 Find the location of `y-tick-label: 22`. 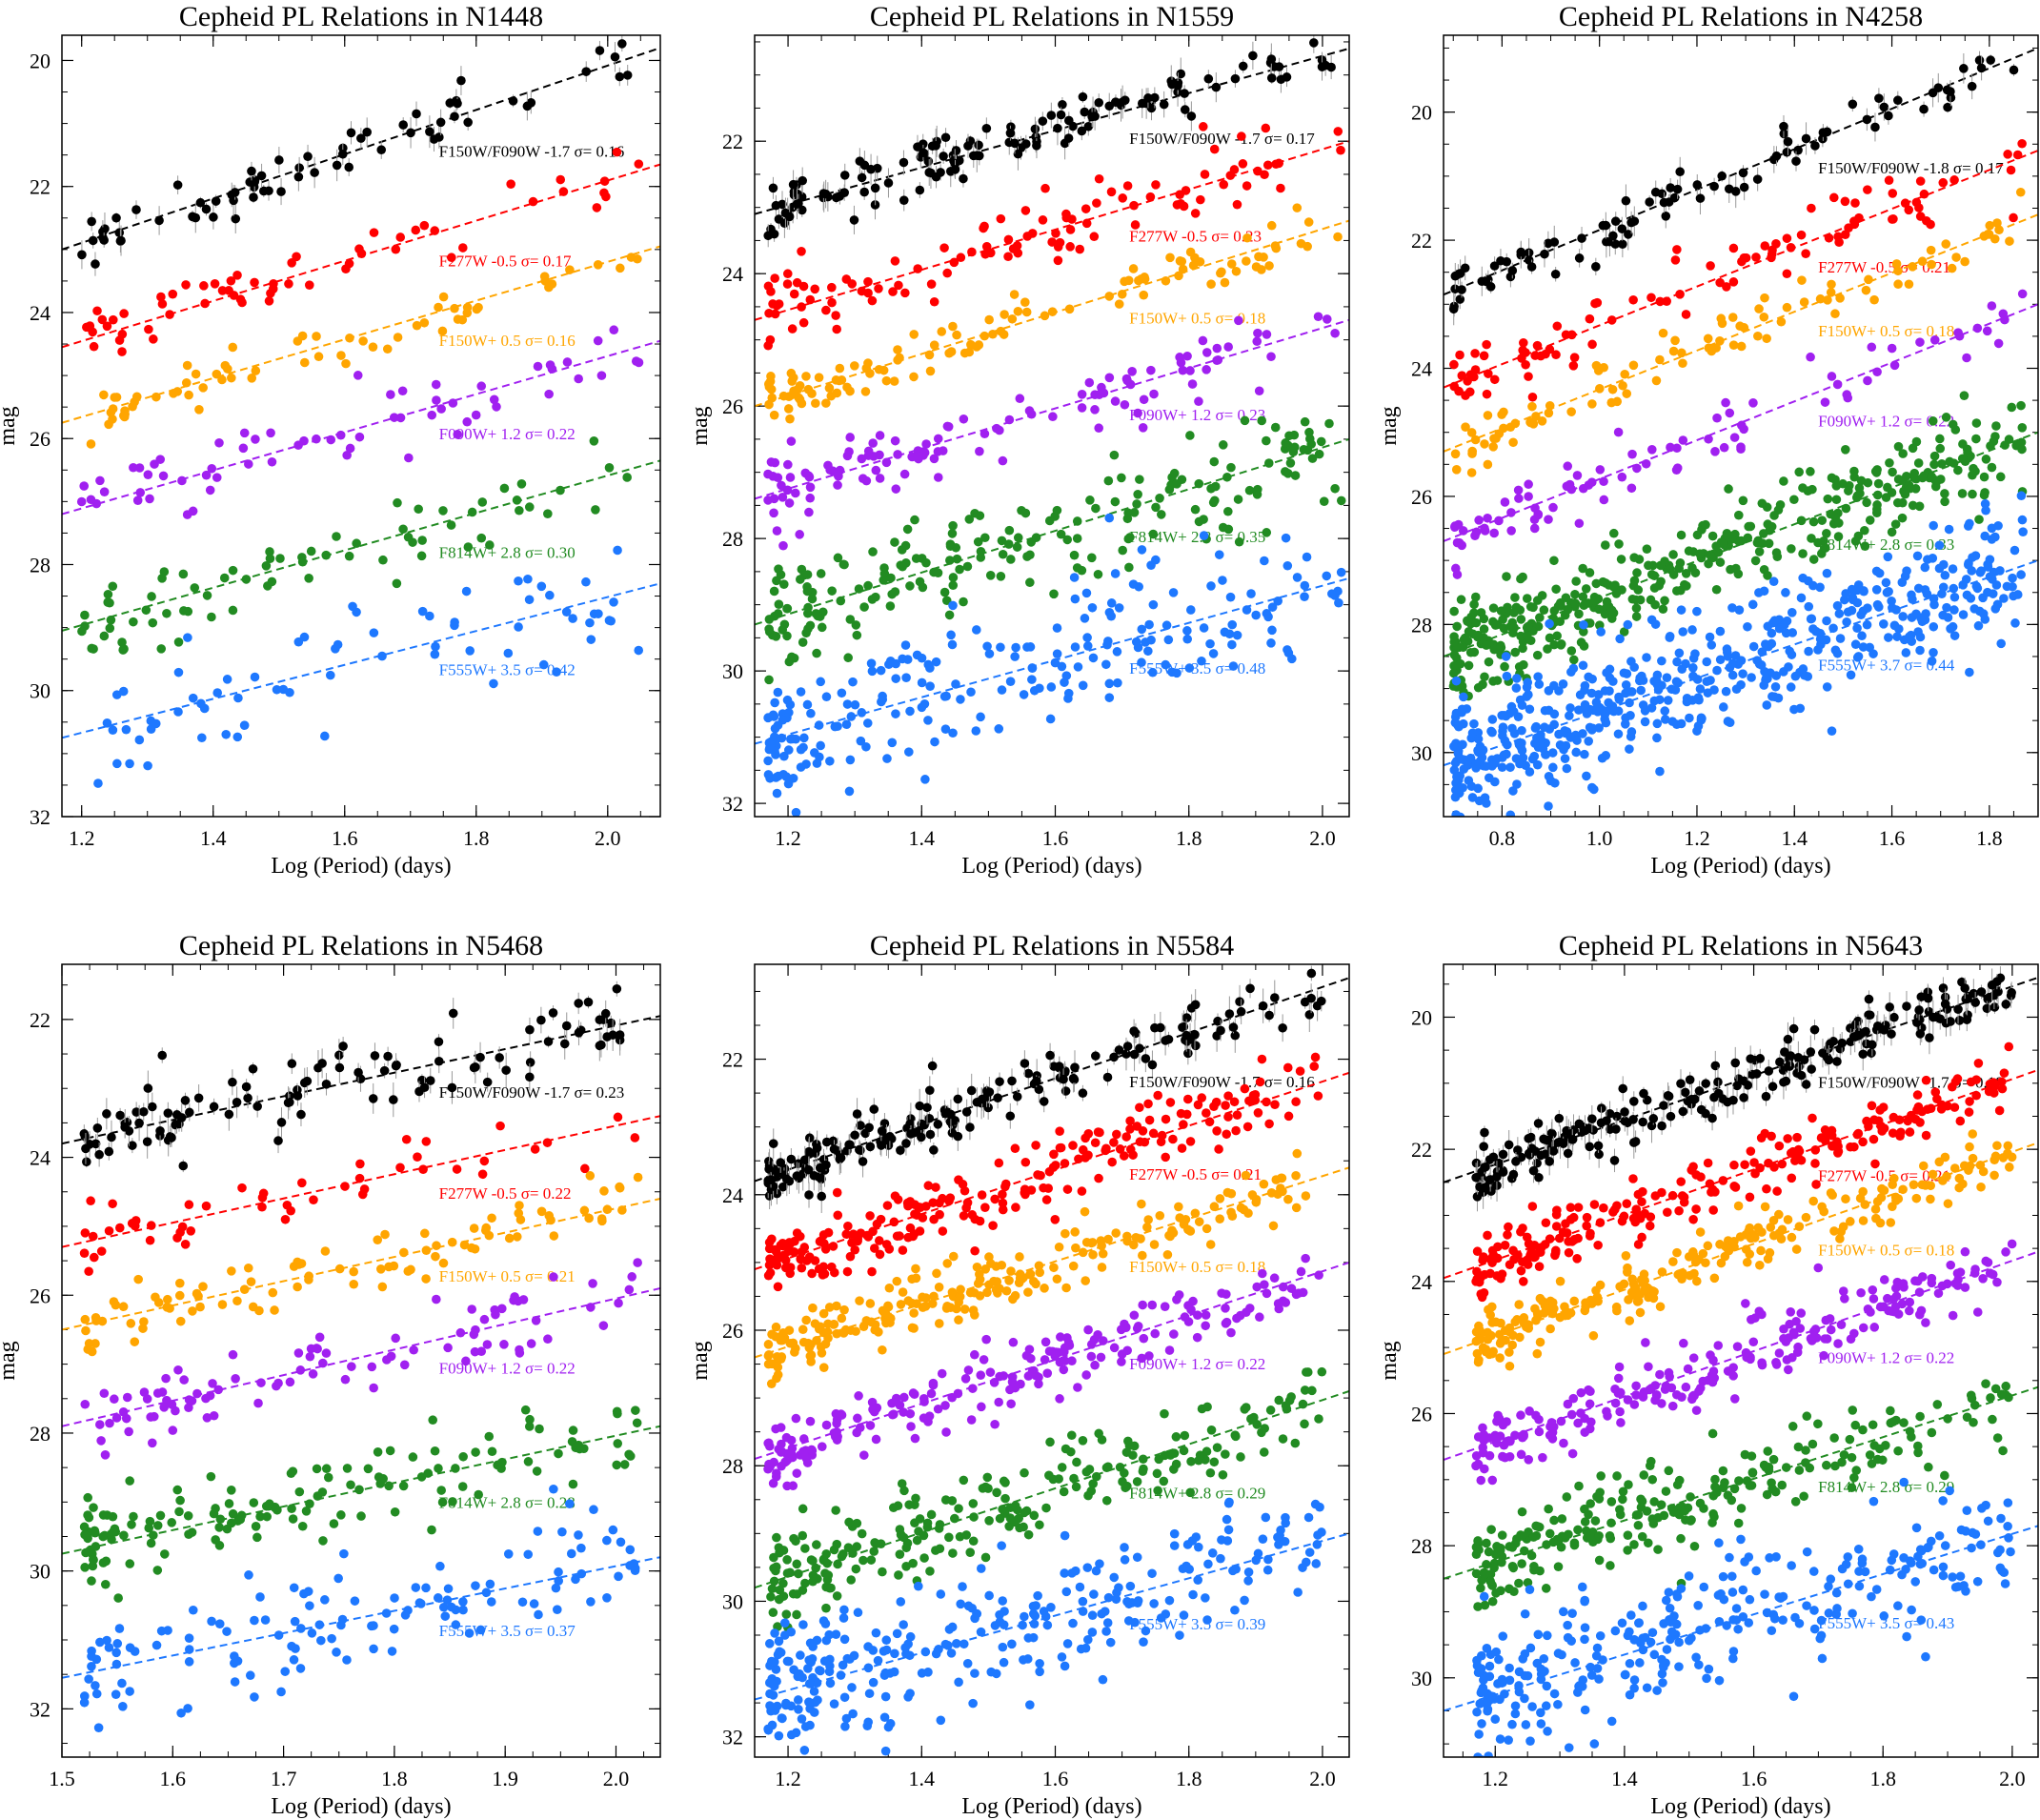

y-tick-label: 22 is located at coordinates (732, 141).